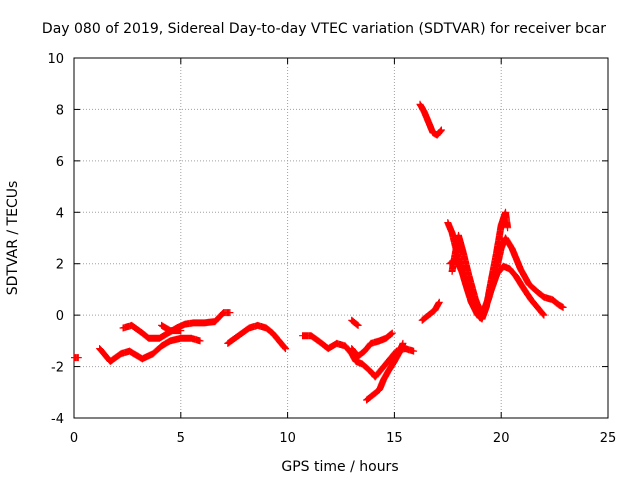 The height and width of the screenshot is (480, 640). What do you see at coordinates (57, 419) in the screenshot?
I see `y-tick-label: -4` at bounding box center [57, 419].